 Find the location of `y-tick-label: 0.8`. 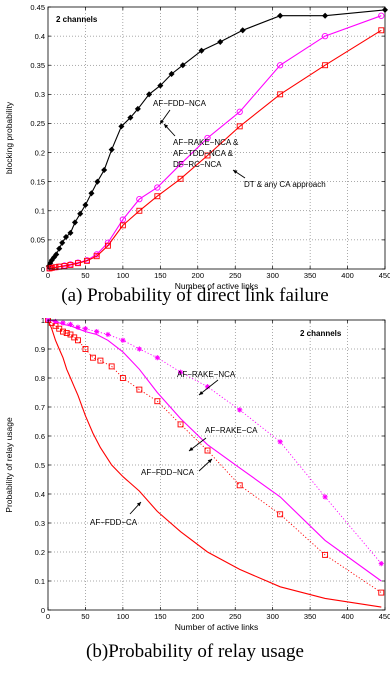

y-tick-label: 0.8 is located at coordinates (40, 378).